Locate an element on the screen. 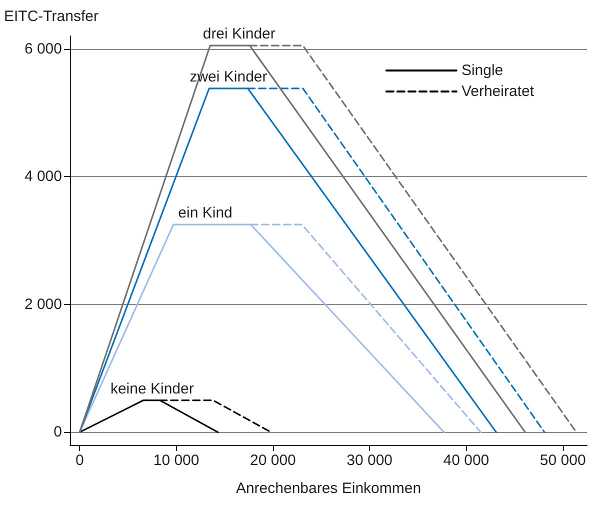  annotation: ein Kind is located at coordinates (205, 213).